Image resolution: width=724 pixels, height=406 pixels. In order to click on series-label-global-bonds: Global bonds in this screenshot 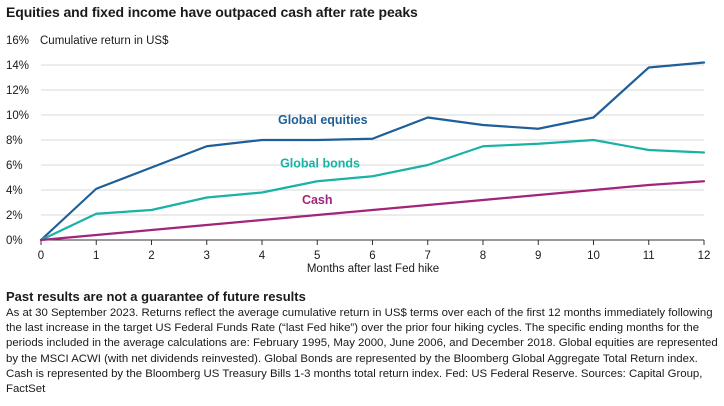, I will do `click(320, 164)`.